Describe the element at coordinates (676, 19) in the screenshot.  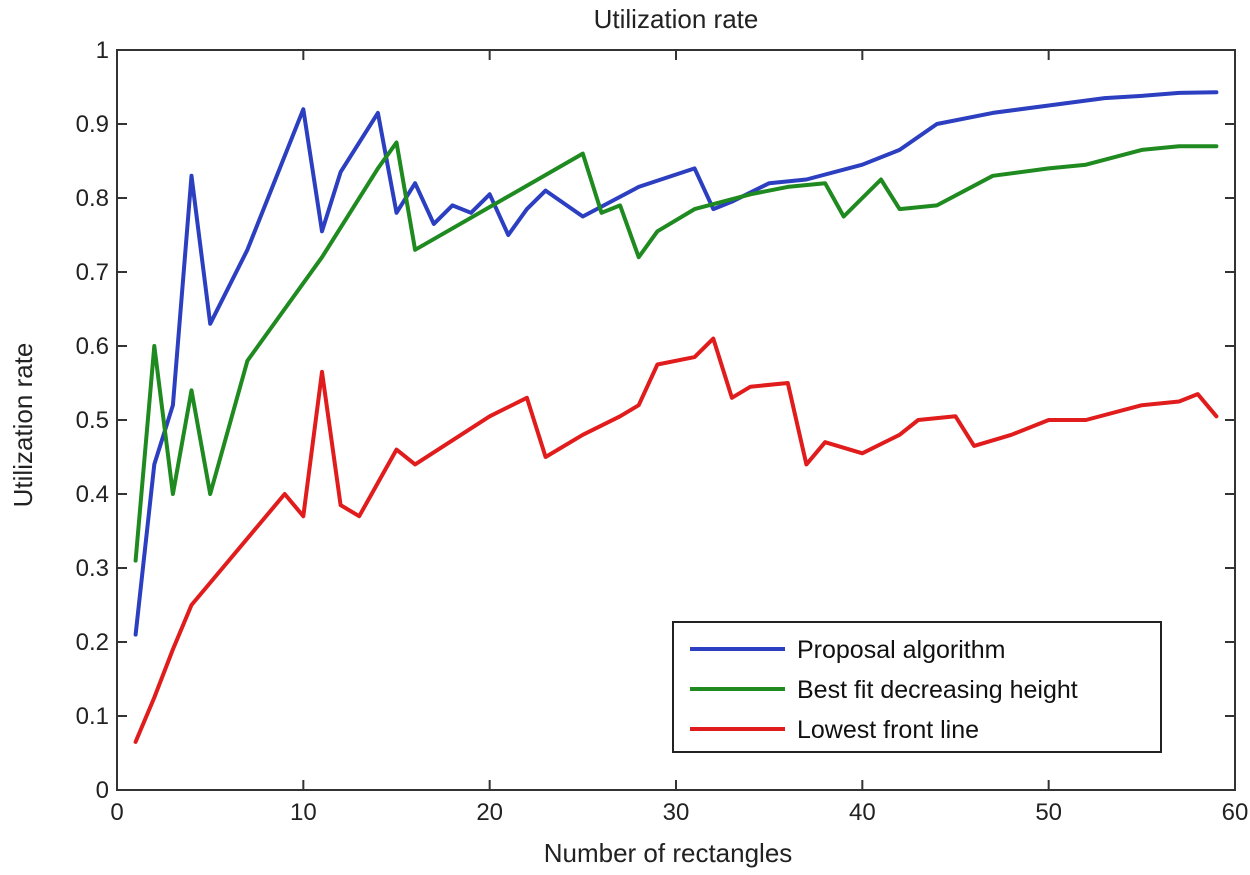
I see `chart-title: Utilization rate` at that location.